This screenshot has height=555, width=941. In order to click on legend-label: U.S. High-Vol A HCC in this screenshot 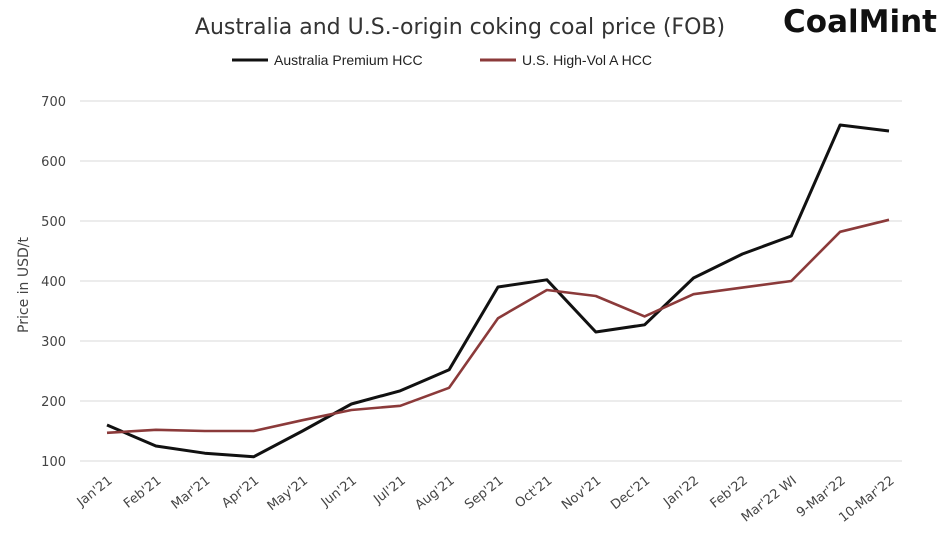, I will do `click(587, 60)`.